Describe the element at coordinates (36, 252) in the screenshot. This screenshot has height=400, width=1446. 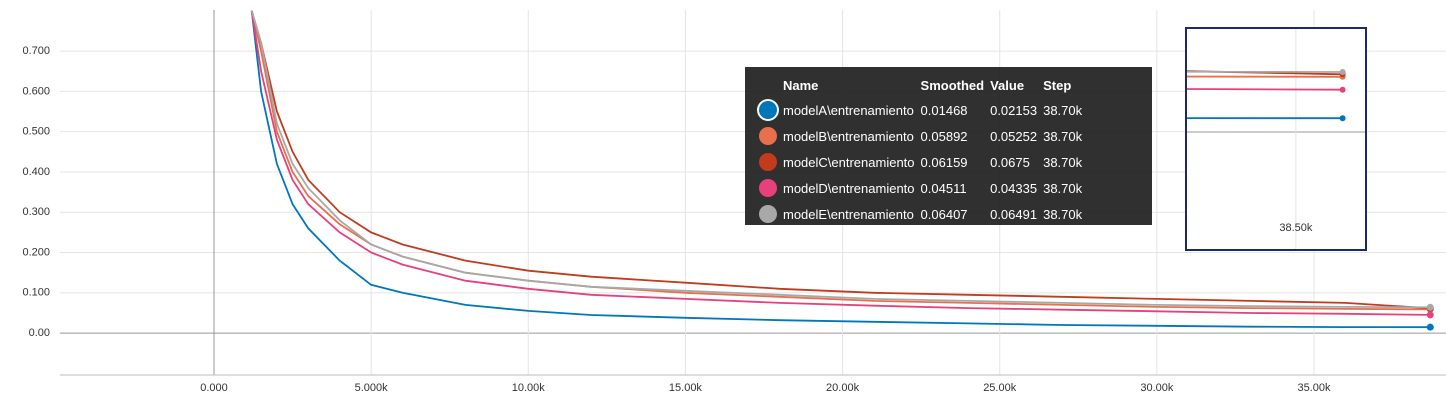
I see `y-tick-label: 0.200` at that location.